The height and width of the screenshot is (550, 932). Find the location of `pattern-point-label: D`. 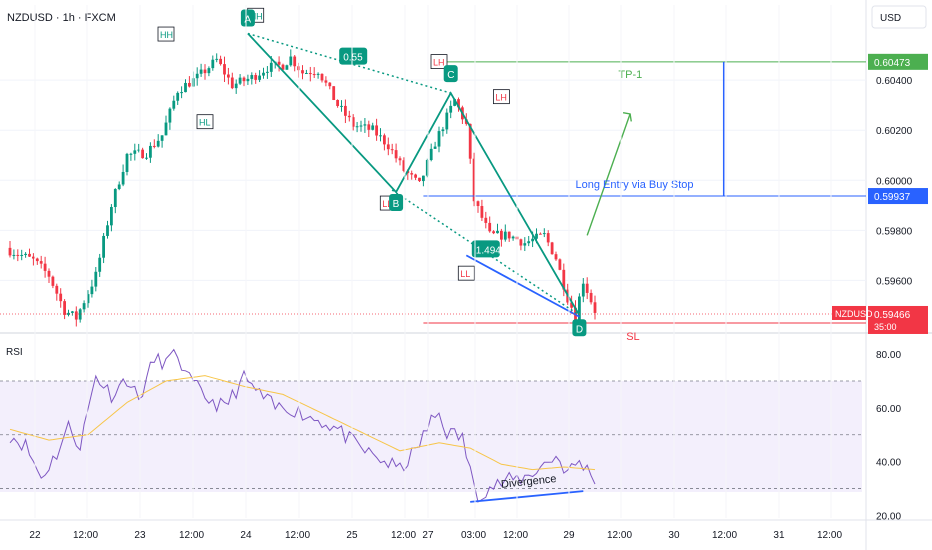

pattern-point-label: D is located at coordinates (579, 329).